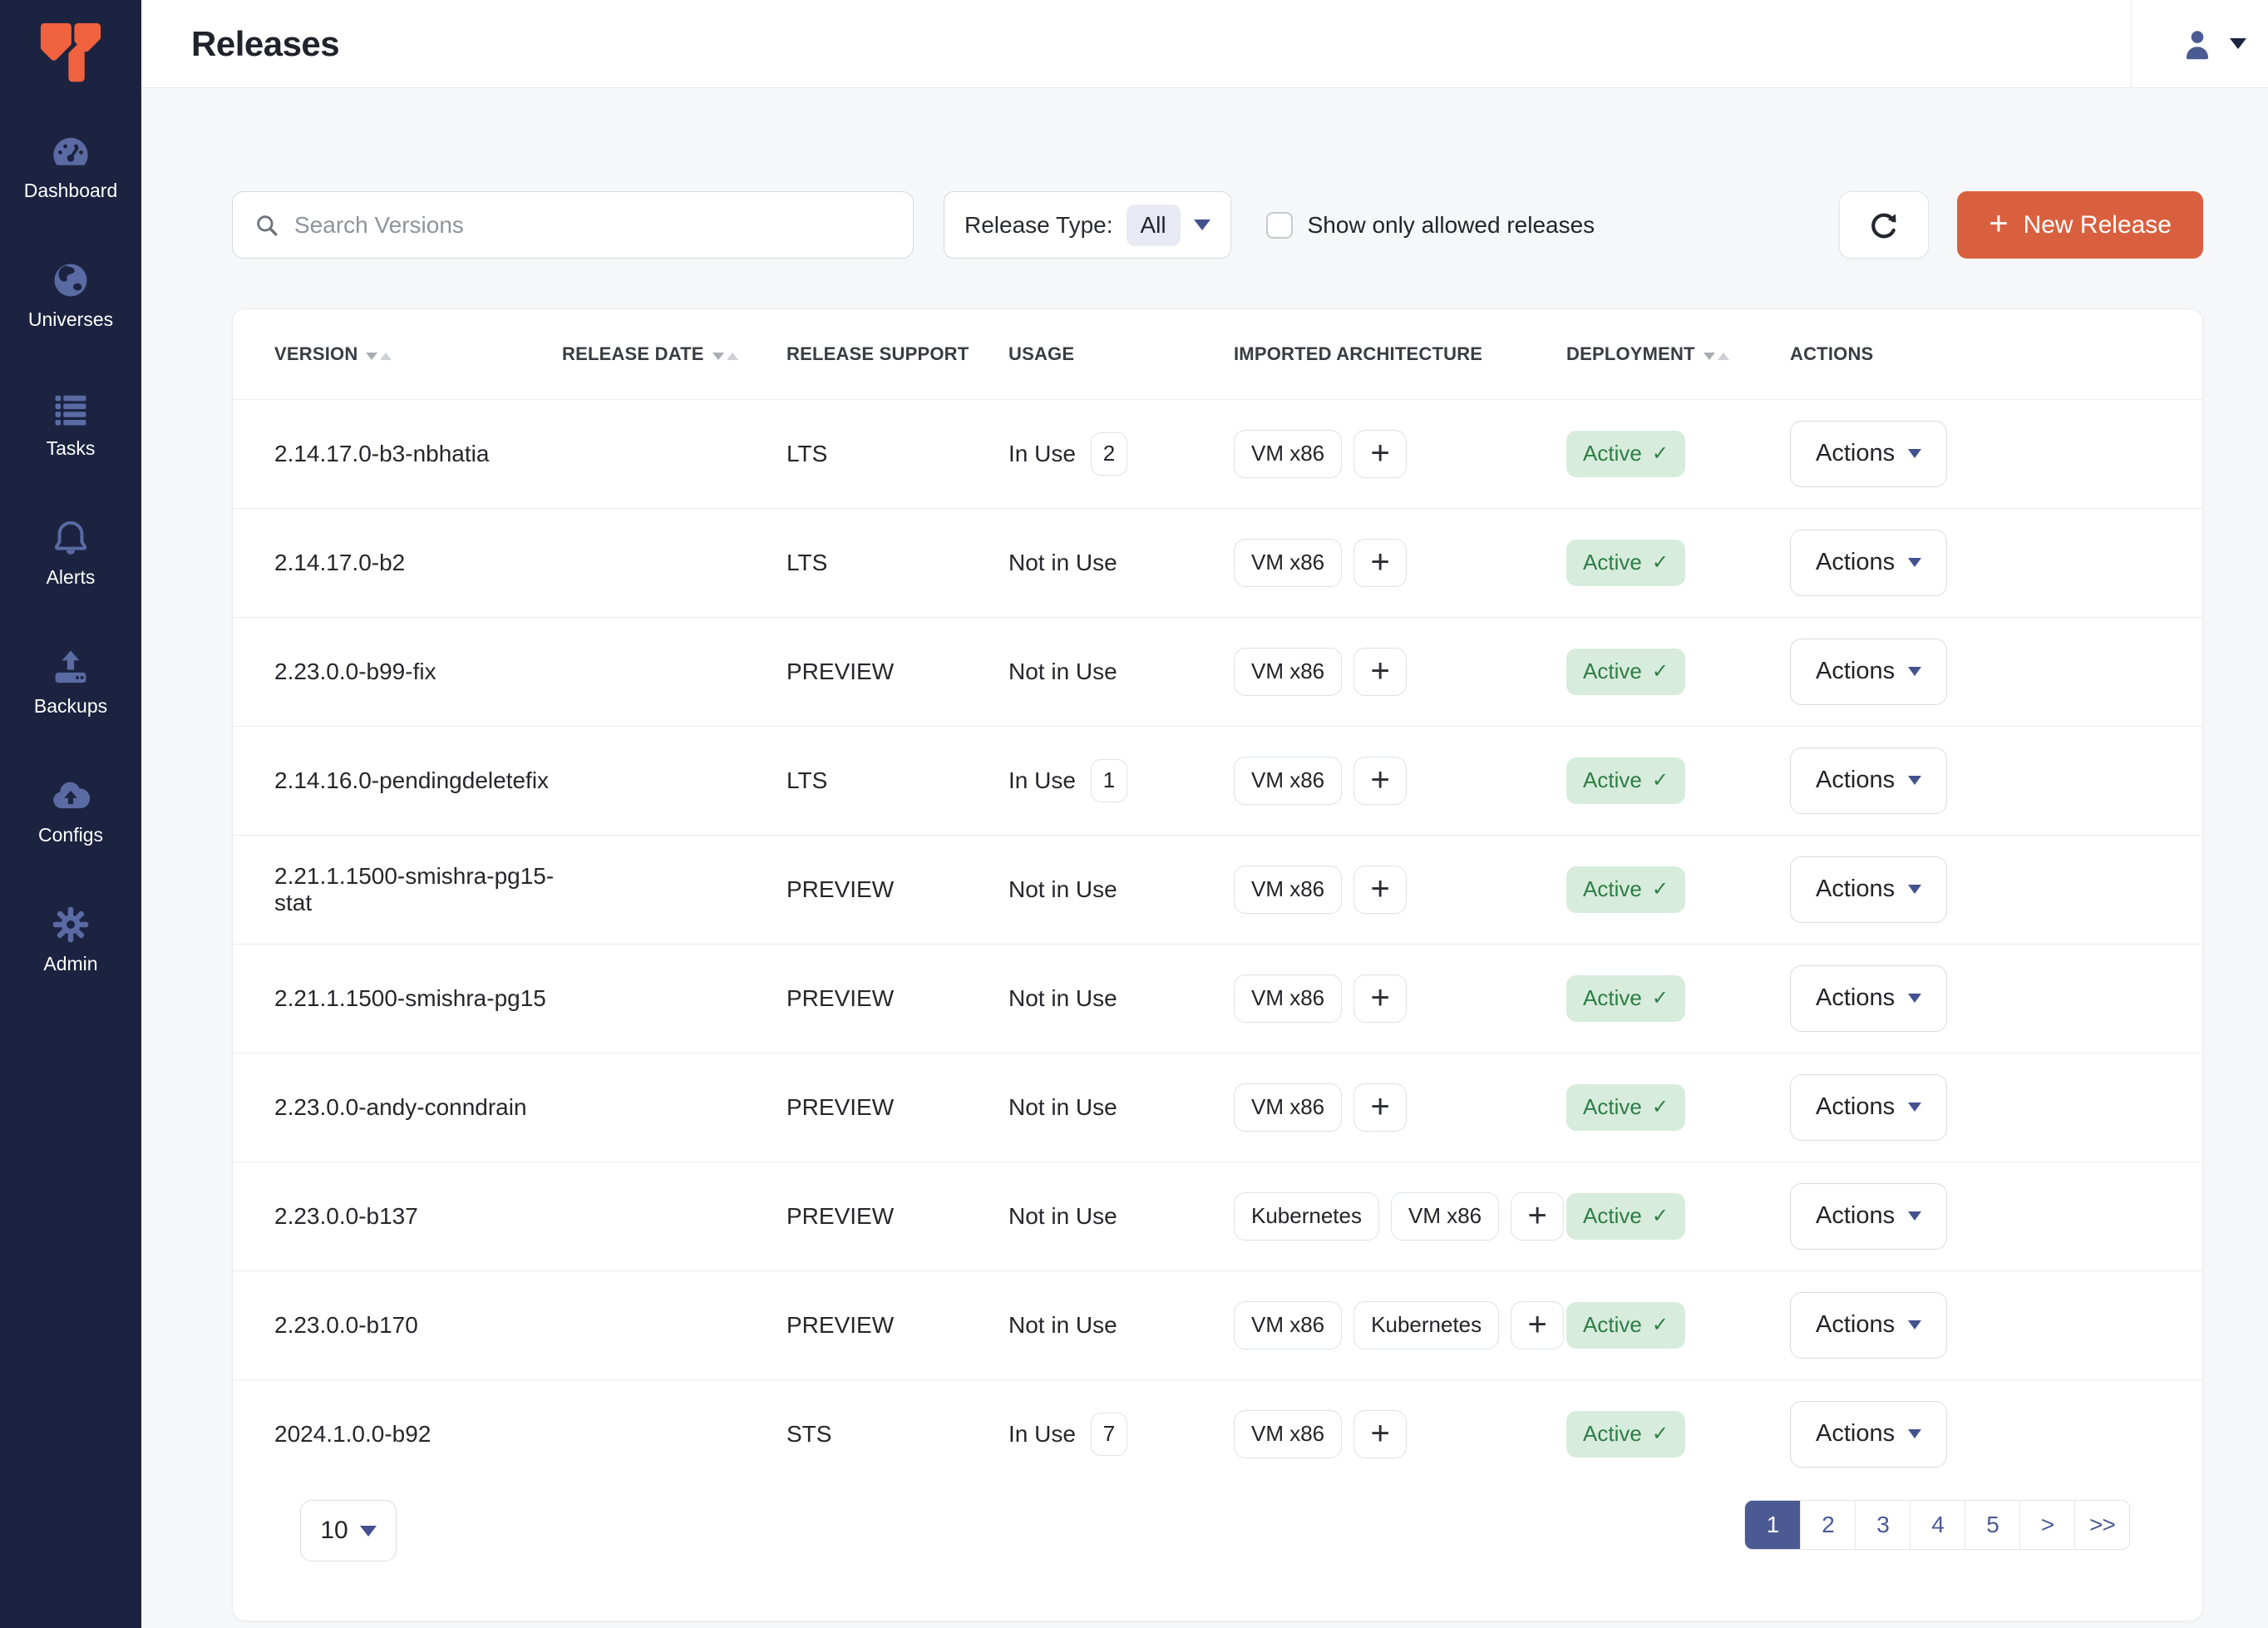  Describe the element at coordinates (1678, 354) in the screenshot. I see `column-header-deployment: DEPLOYMENT` at that location.